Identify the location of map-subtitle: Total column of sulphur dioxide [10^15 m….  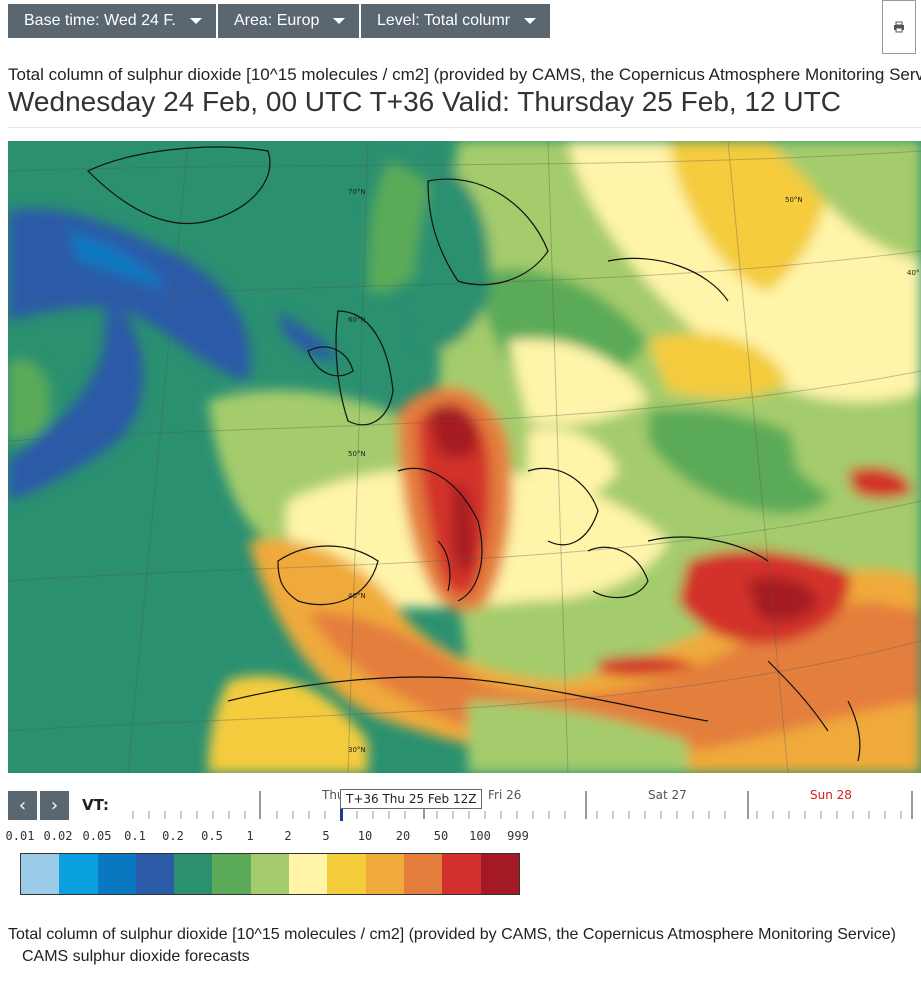
(464, 74).